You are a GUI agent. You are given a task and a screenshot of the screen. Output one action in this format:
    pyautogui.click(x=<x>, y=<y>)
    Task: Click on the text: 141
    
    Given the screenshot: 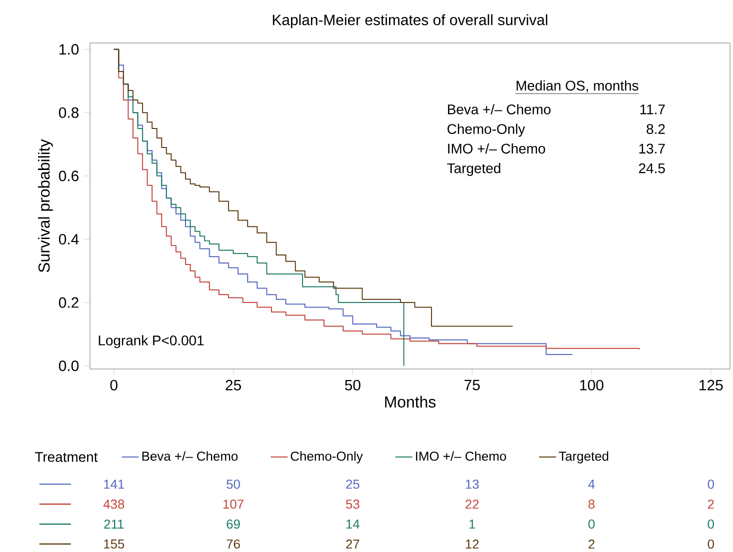 What is the action you would take?
    pyautogui.click(x=114, y=484)
    